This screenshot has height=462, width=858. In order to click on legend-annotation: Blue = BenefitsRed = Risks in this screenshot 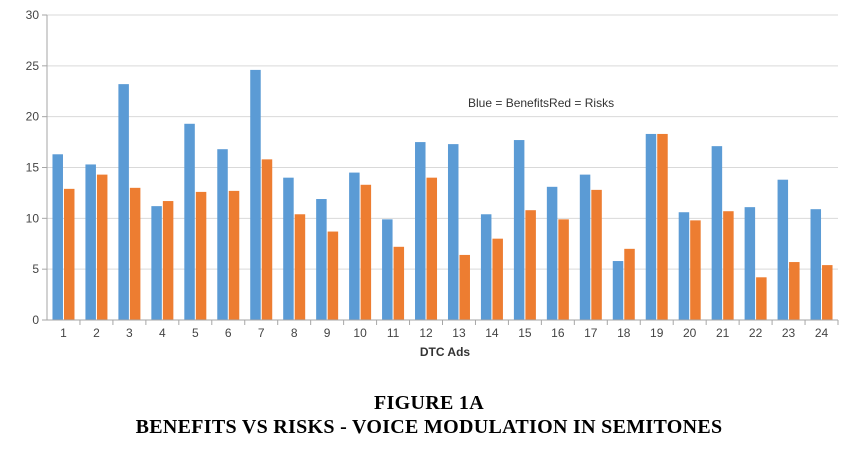, I will do `click(541, 103)`.